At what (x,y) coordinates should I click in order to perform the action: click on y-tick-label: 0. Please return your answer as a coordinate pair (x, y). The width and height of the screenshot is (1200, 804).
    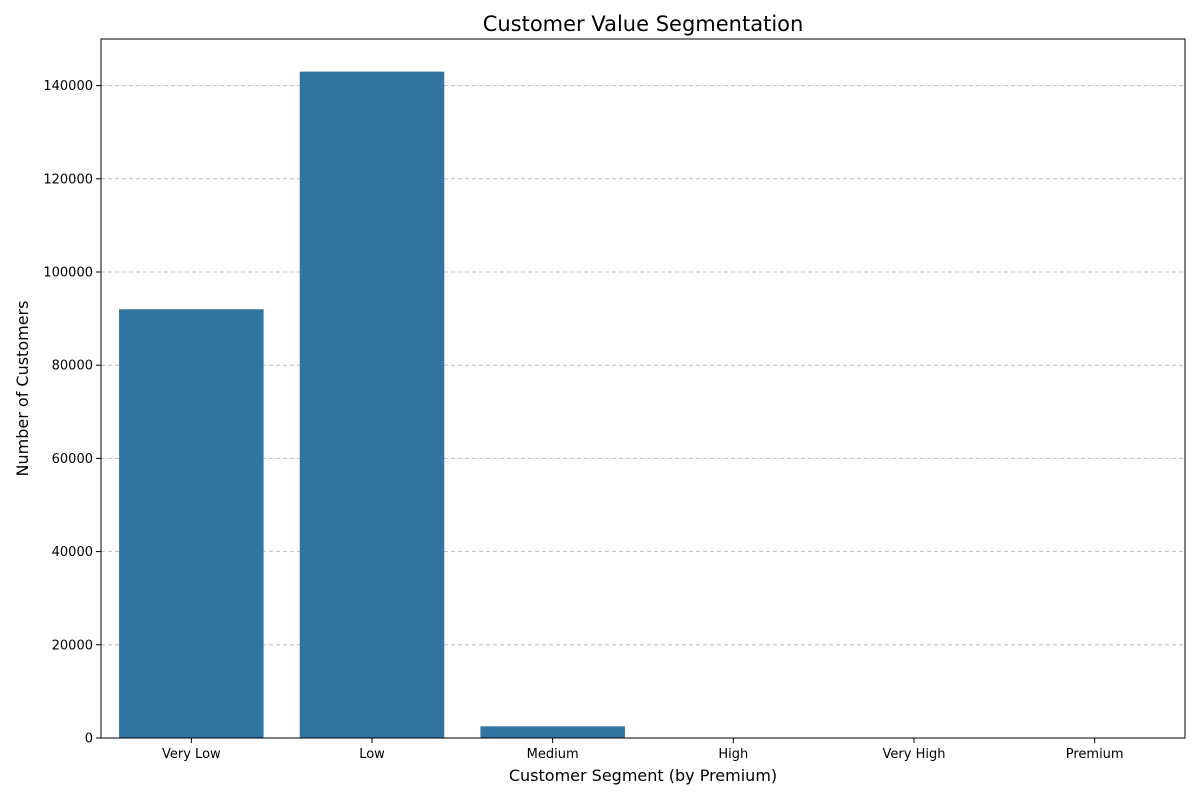
    Looking at the image, I should click on (89, 739).